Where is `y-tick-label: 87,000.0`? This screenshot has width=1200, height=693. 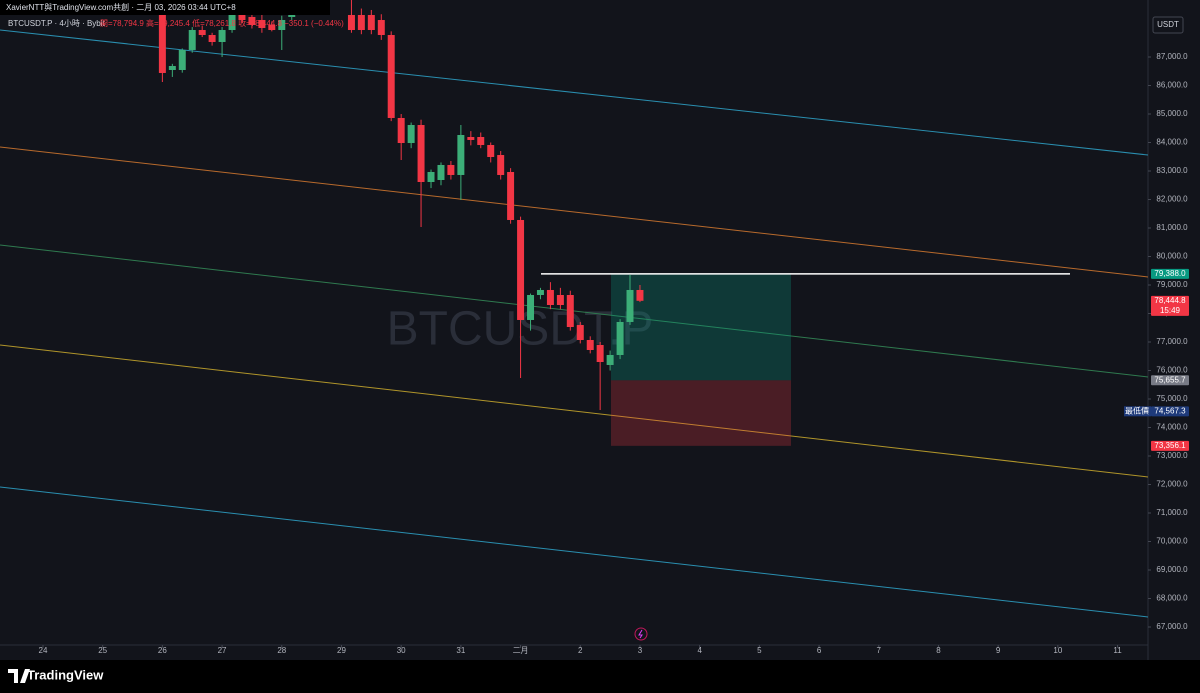 y-tick-label: 87,000.0 is located at coordinates (1172, 56).